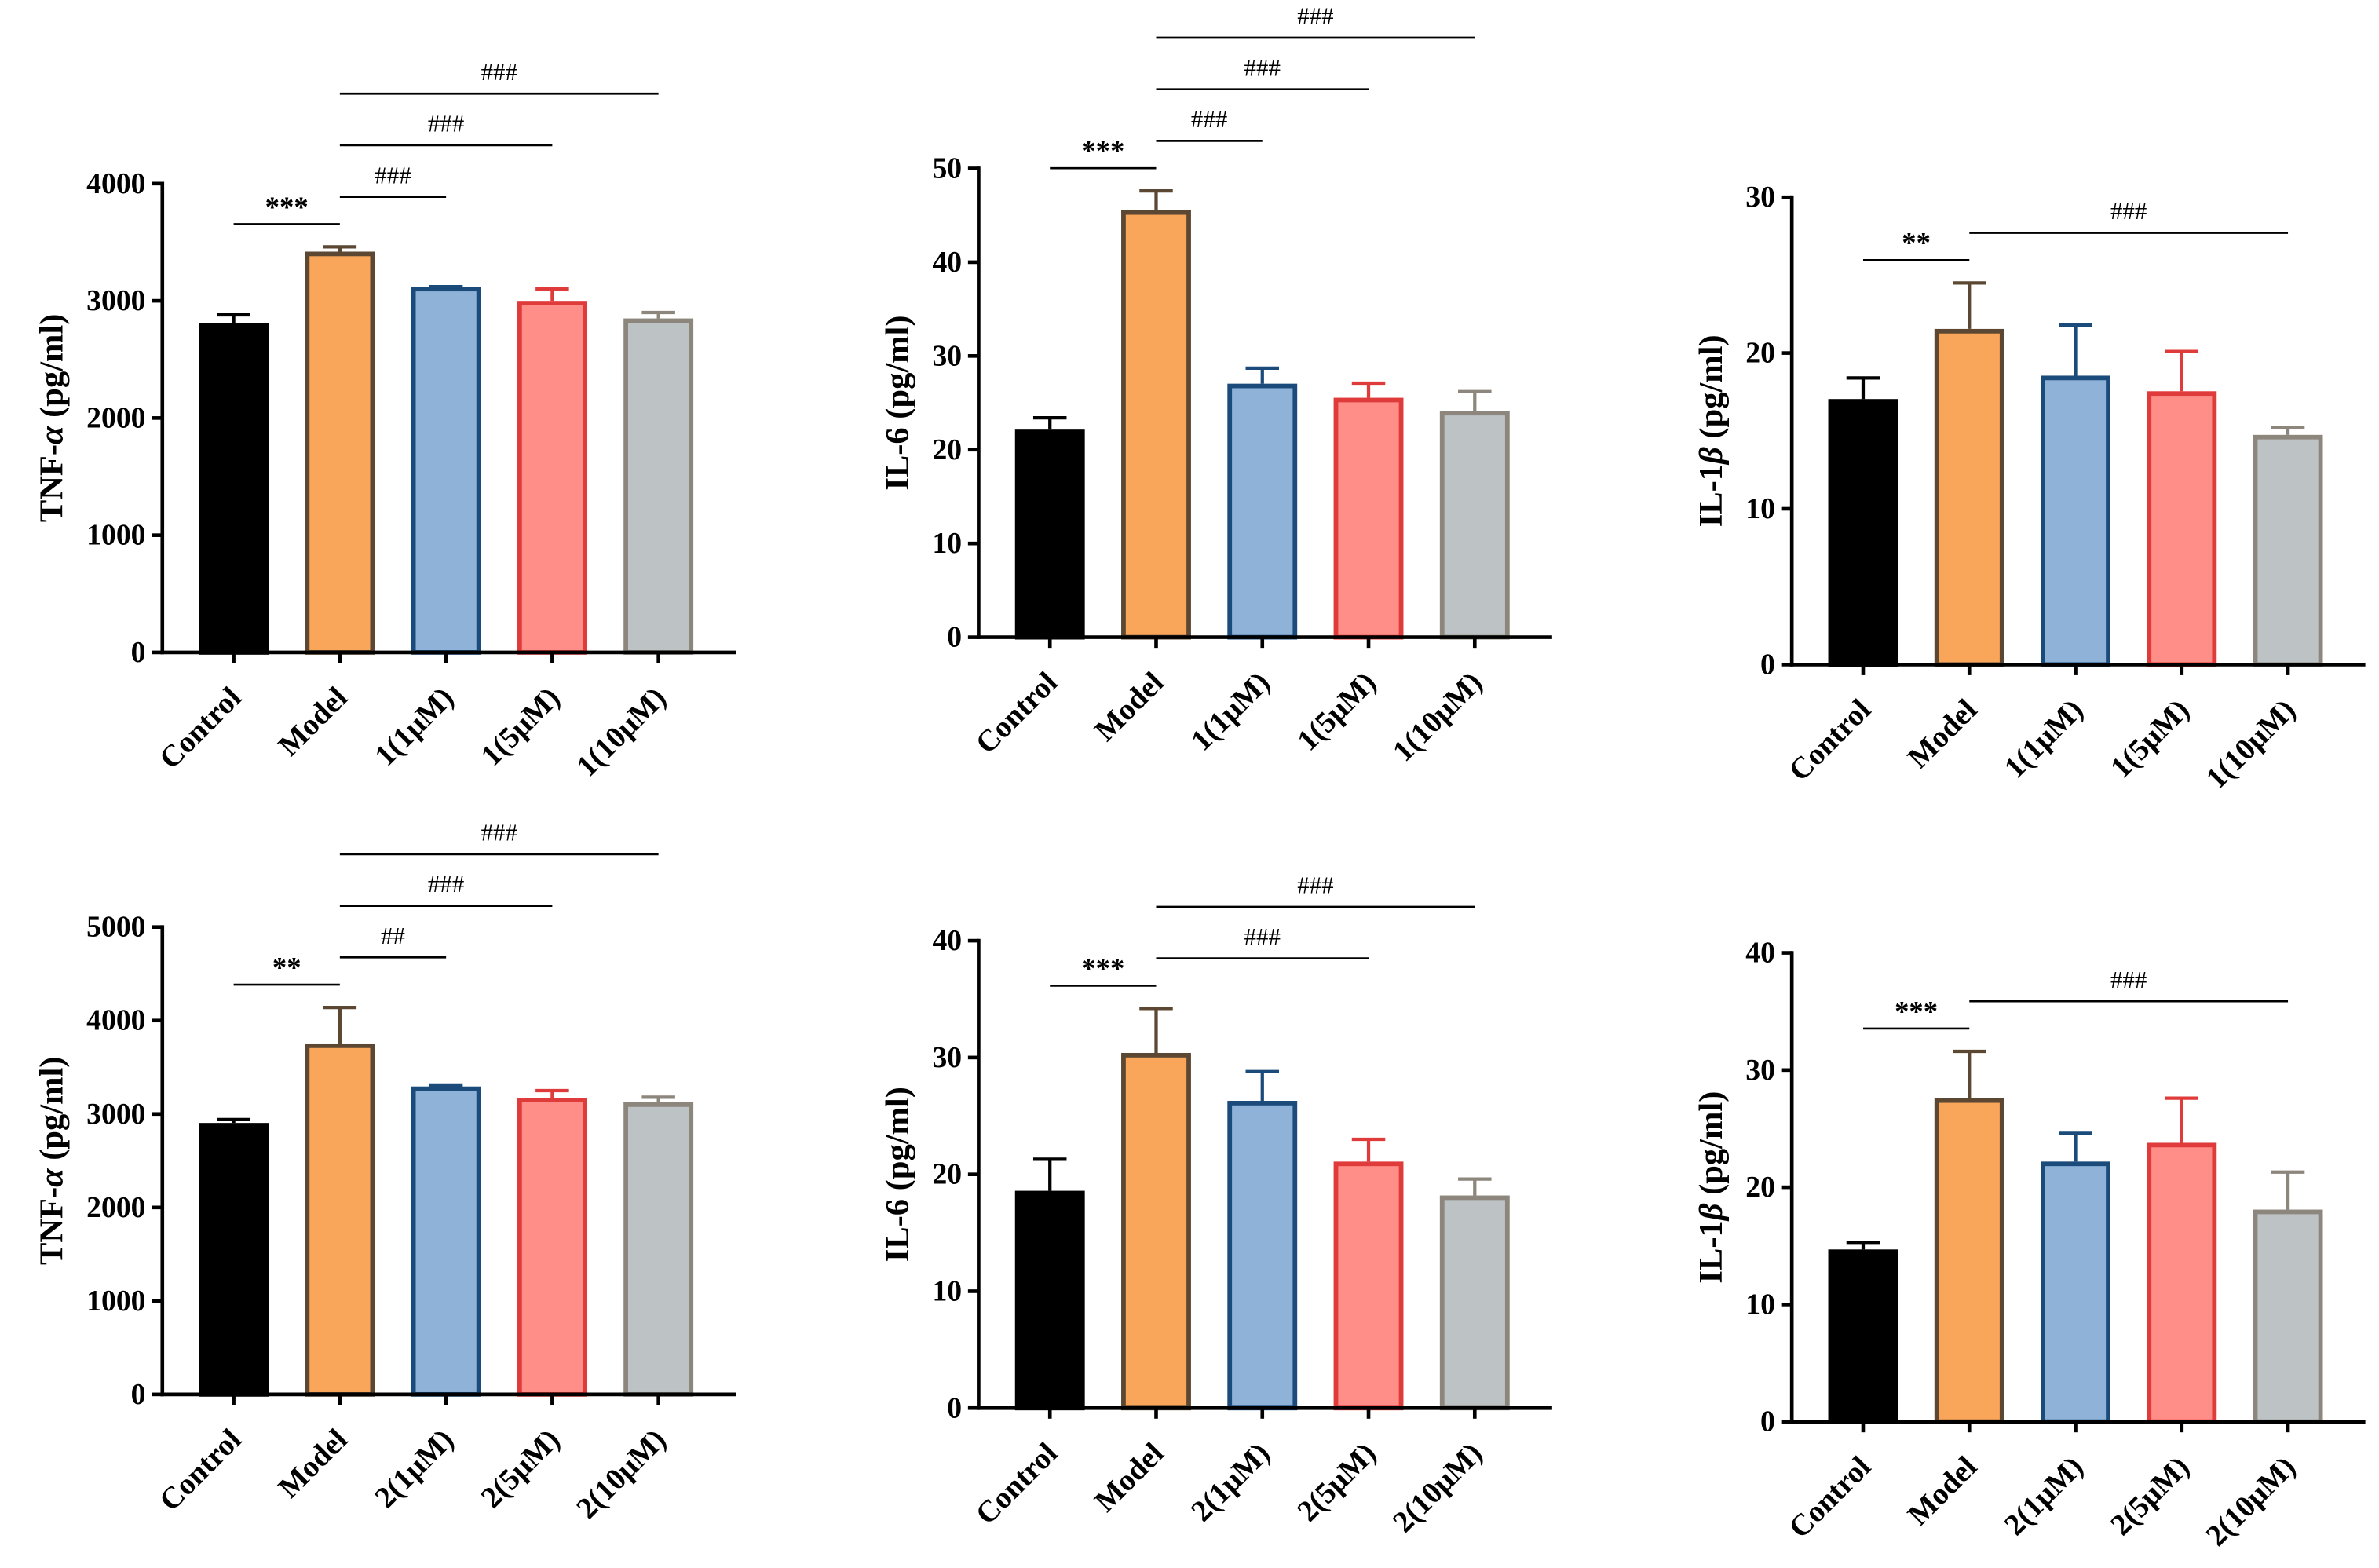 The image size is (2379, 1568). What do you see at coordinates (947, 168) in the screenshot?
I see `y-tick-label: 50` at bounding box center [947, 168].